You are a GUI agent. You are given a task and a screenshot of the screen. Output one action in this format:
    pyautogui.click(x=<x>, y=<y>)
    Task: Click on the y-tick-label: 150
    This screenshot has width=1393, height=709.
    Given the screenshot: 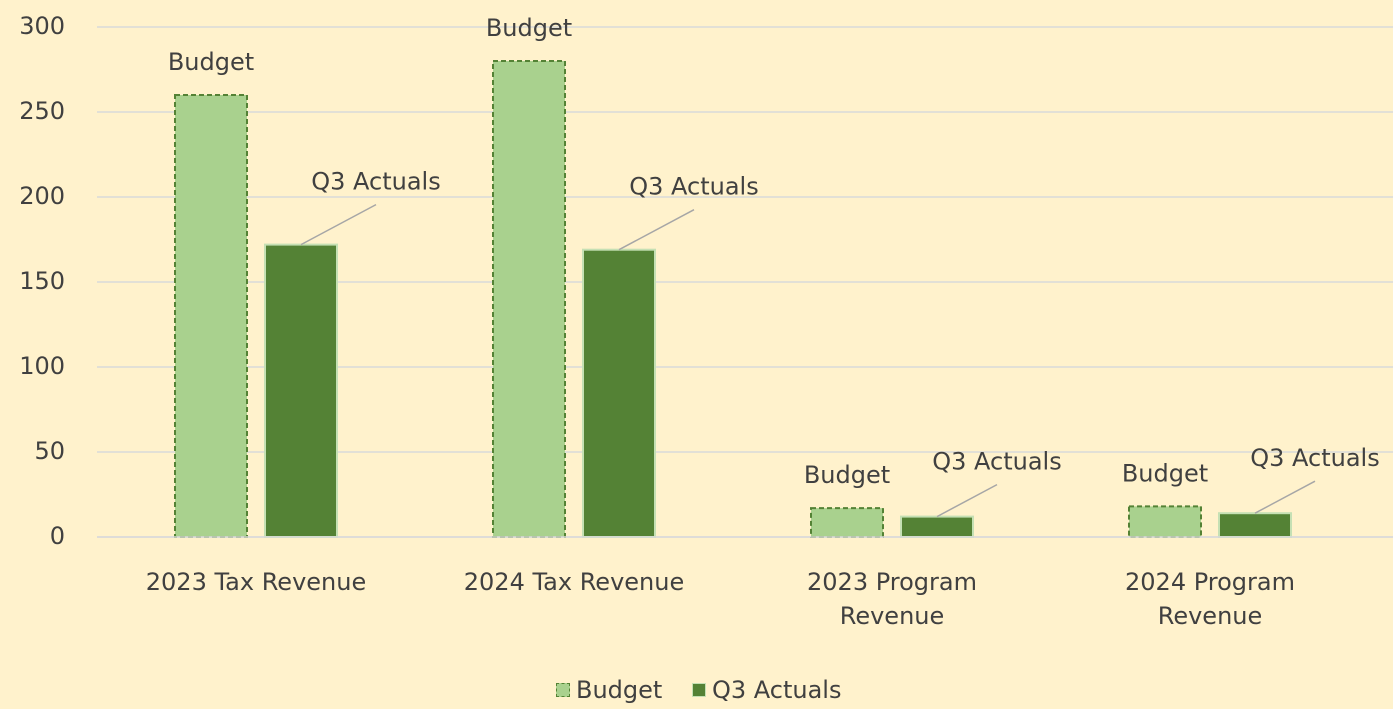 What is the action you would take?
    pyautogui.click(x=42, y=281)
    